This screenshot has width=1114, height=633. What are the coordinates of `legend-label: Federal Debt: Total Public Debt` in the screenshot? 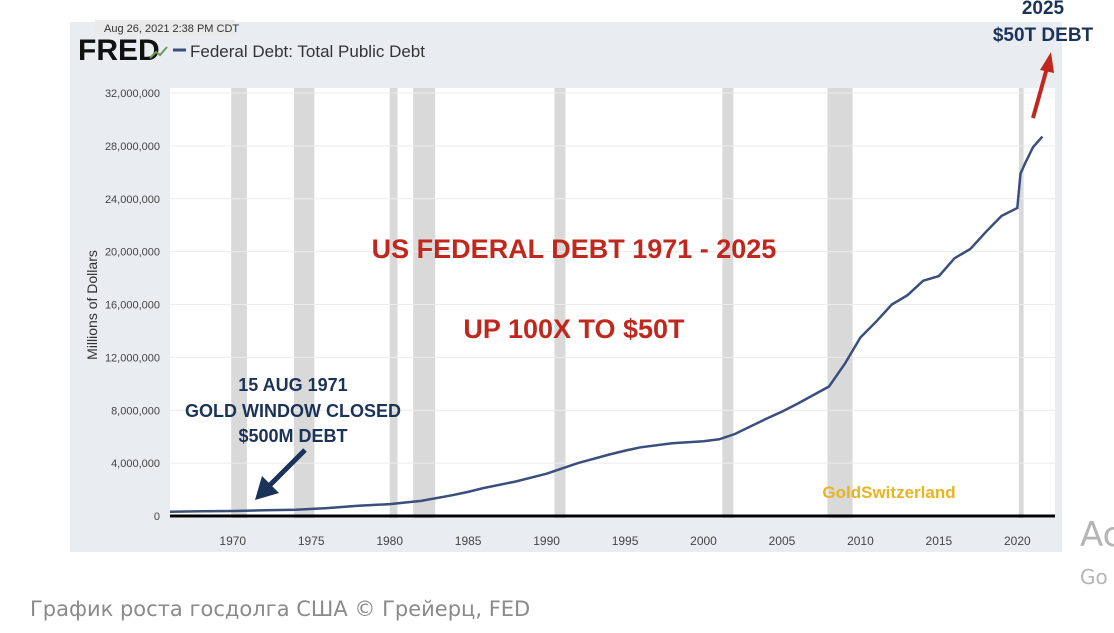 It's located at (307, 51).